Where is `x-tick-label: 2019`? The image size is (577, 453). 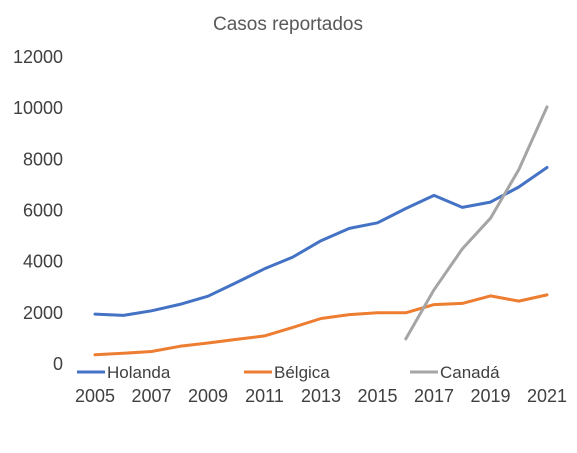
x-tick-label: 2019 is located at coordinates (490, 396).